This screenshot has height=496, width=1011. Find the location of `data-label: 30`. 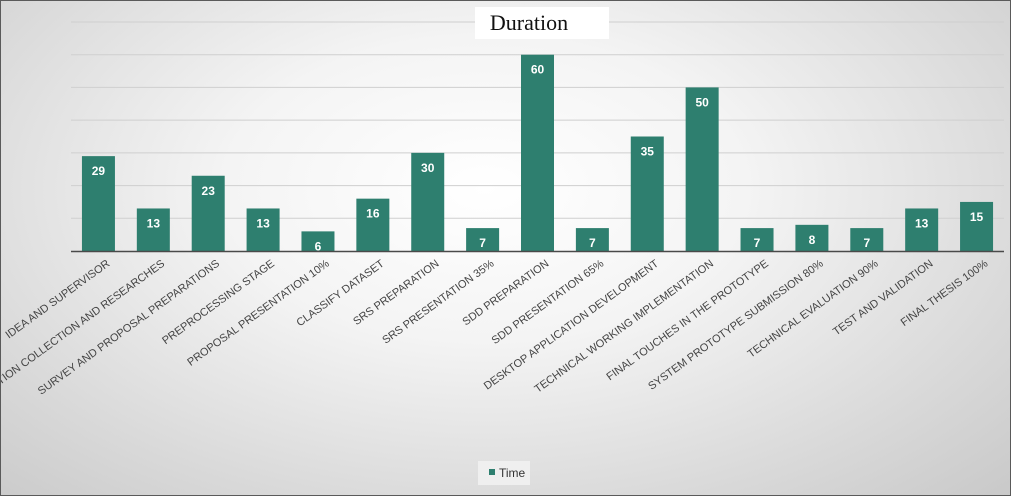

data-label: 30 is located at coordinates (428, 168).